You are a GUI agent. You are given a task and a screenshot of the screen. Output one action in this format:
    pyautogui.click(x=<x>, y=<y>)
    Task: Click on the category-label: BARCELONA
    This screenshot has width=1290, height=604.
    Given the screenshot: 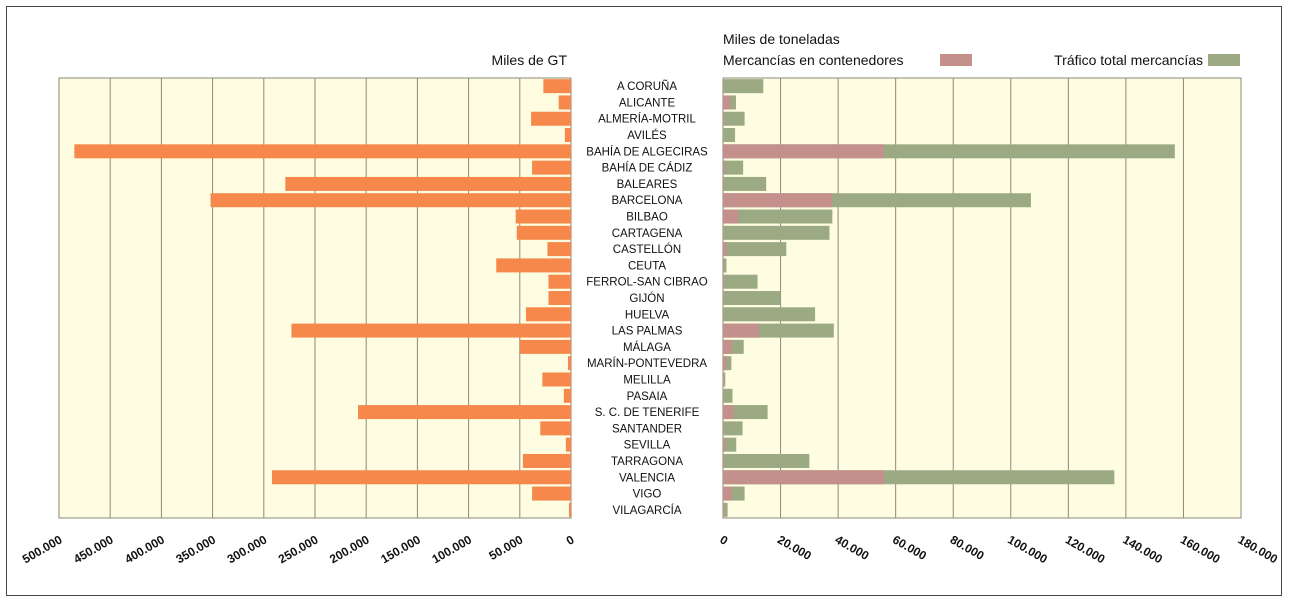 What is the action you would take?
    pyautogui.click(x=647, y=201)
    